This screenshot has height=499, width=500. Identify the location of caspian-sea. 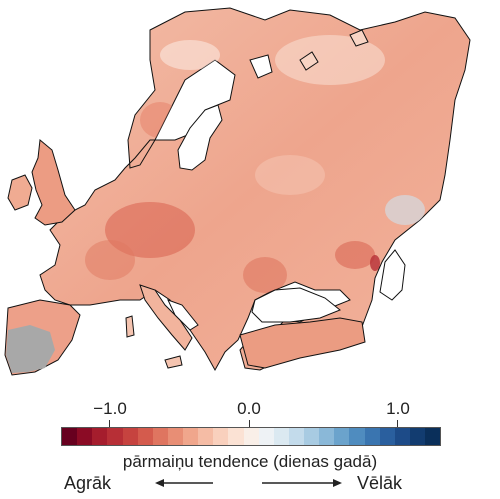
(392, 275).